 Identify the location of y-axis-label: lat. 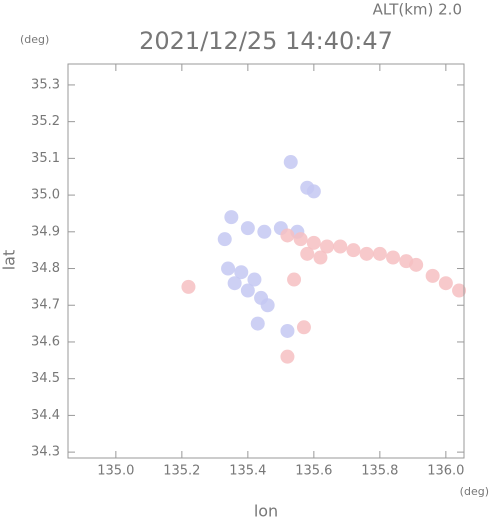
(9, 260).